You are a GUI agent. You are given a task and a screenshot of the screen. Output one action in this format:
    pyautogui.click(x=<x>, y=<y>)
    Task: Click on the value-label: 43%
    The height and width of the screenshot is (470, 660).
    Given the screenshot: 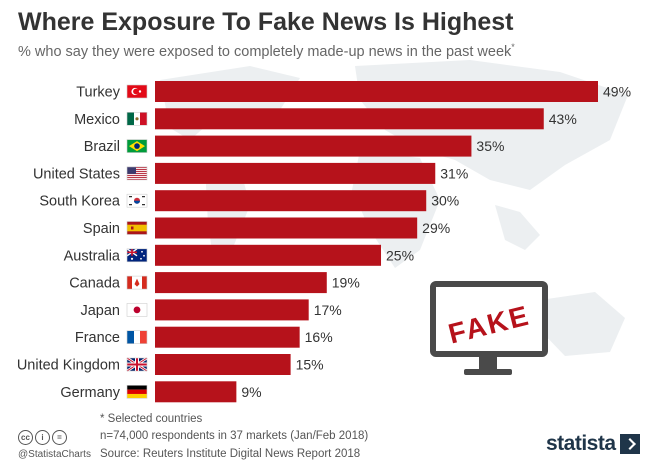 What is the action you would take?
    pyautogui.click(x=563, y=119)
    